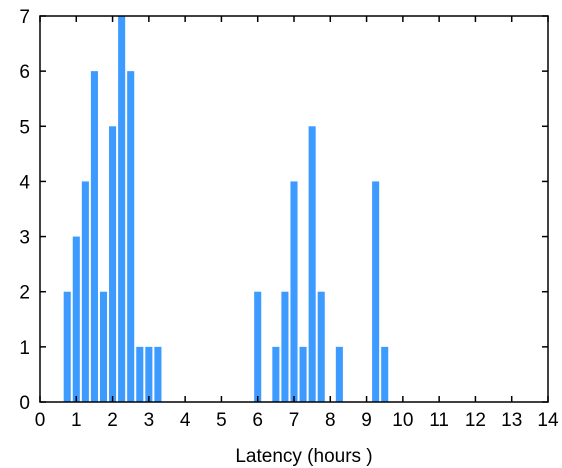 The image size is (562, 468). Describe the element at coordinates (76, 420) in the screenshot. I see `x-tick-label: 1` at that location.